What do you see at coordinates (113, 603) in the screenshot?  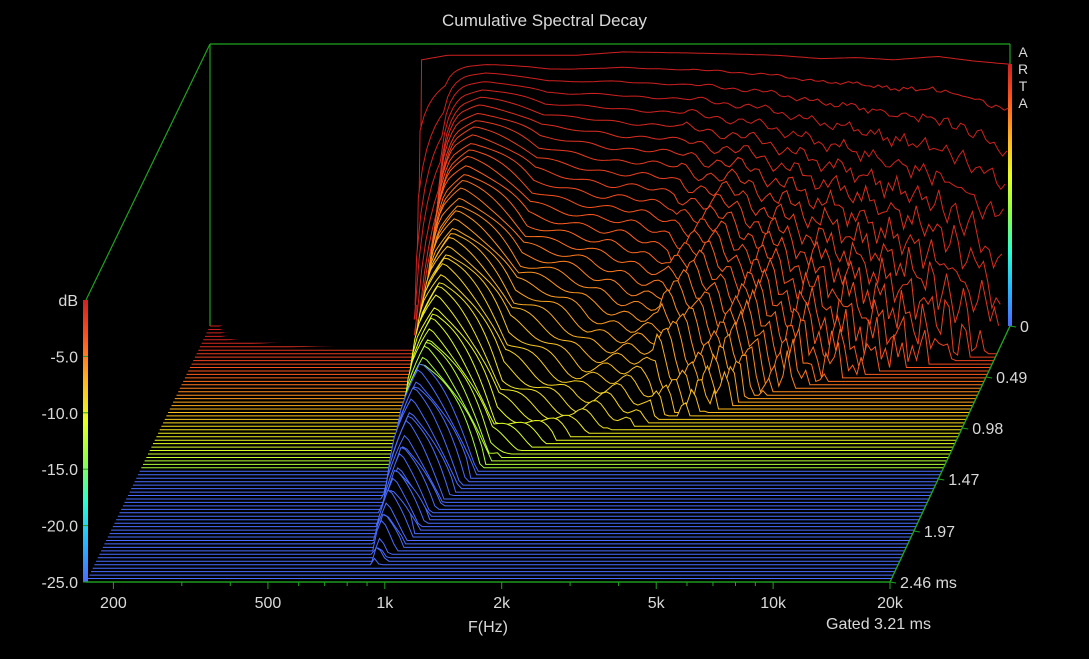 I see `x-tick-label: 200` at bounding box center [113, 603].